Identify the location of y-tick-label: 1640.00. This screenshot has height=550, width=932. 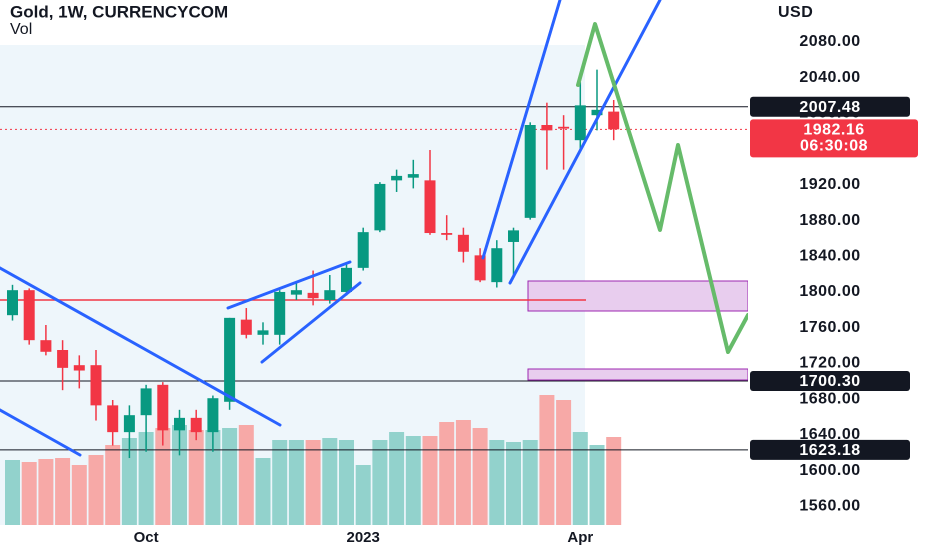
(829, 434).